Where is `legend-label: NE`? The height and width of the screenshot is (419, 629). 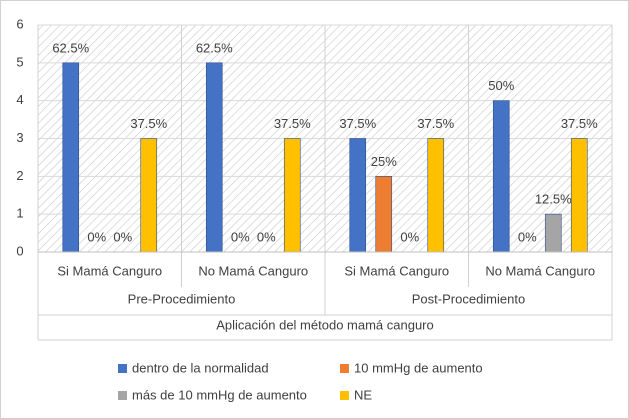 legend-label: NE is located at coordinates (363, 394).